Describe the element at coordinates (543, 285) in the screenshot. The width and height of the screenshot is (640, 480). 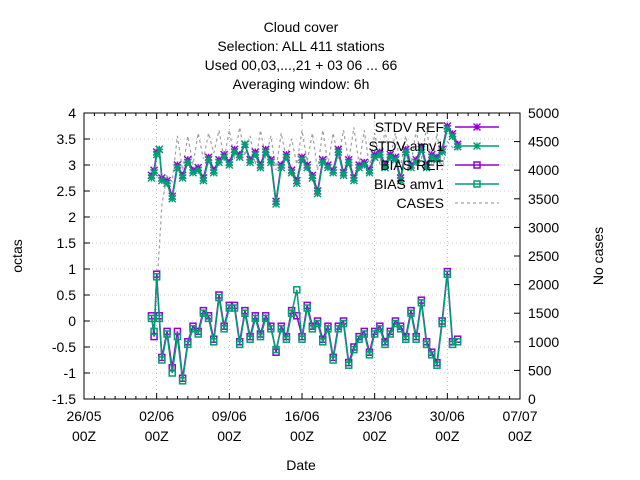
I see `y2-tick-label: 2000` at that location.